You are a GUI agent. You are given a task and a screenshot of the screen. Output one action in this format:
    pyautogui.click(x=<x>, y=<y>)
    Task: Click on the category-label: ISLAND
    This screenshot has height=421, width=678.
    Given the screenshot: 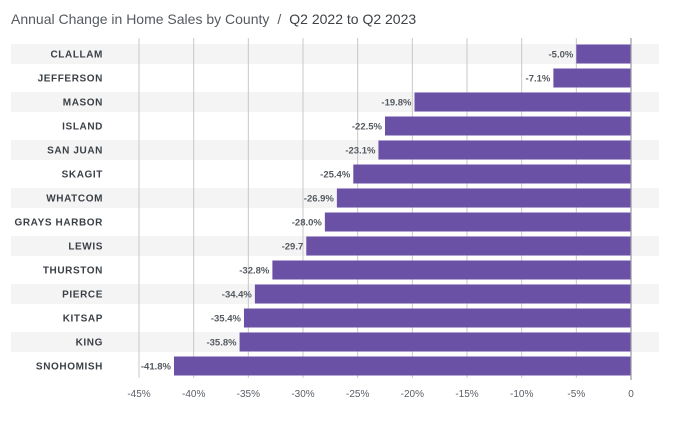 What is the action you would take?
    pyautogui.click(x=82, y=127)
    